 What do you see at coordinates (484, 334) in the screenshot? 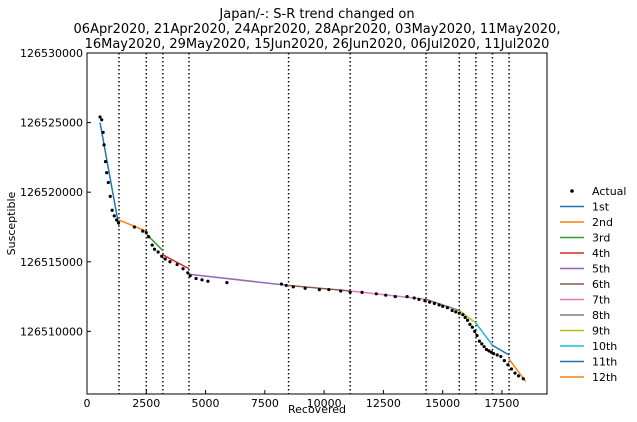
I see `series-line-10th` at bounding box center [484, 334].